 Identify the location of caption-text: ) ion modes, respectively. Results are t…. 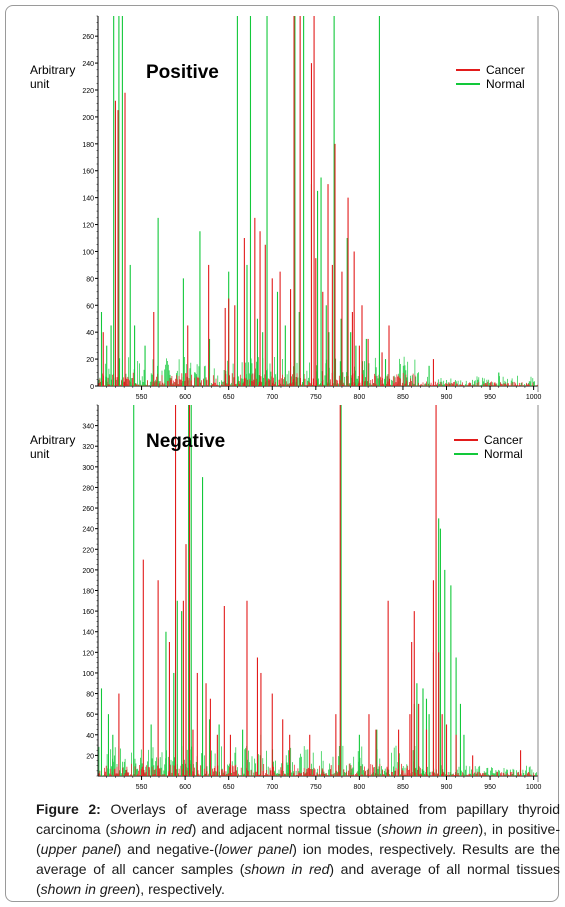
(298, 859).